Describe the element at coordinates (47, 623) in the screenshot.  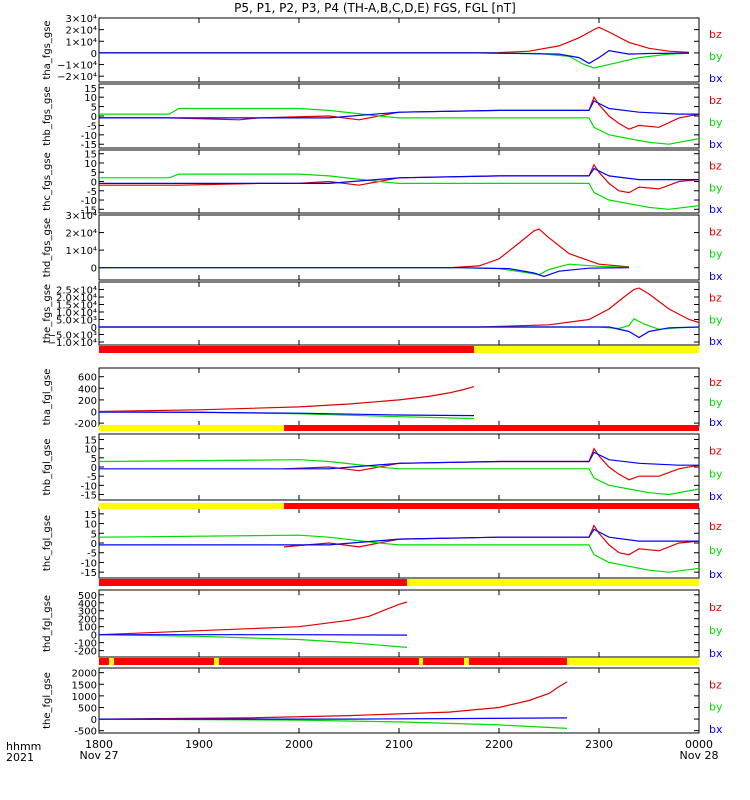
I see `panel-ylabel: thd_fgl_gse` at that location.